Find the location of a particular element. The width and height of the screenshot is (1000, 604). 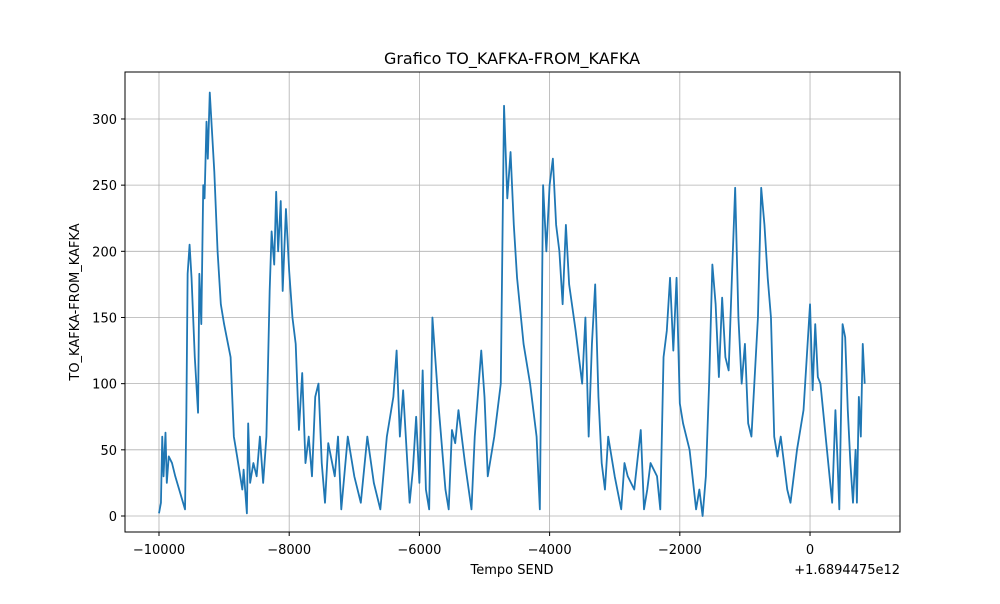

y-tick-label: 150 is located at coordinates (104, 318).